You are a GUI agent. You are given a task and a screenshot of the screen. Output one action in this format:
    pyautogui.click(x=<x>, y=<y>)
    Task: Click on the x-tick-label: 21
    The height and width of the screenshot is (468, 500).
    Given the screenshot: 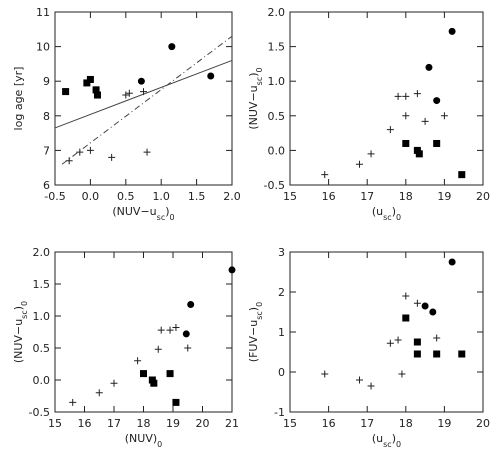 What is the action you would take?
    pyautogui.click(x=232, y=423)
    